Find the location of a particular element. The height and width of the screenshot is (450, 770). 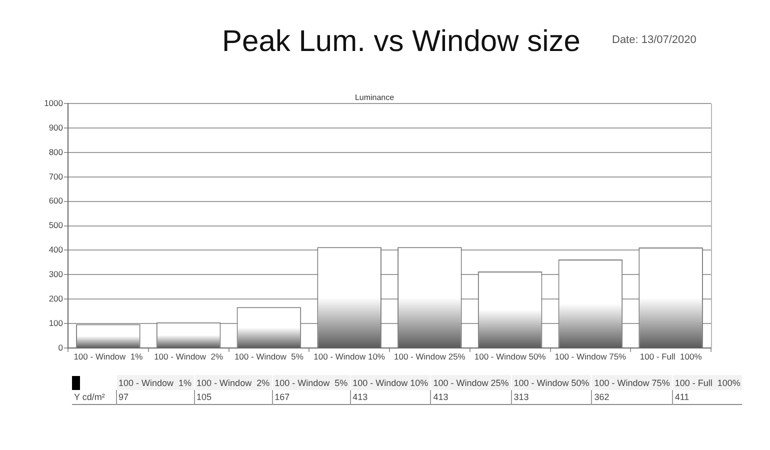

category-label: 100 - Window 5% is located at coordinates (311, 383).